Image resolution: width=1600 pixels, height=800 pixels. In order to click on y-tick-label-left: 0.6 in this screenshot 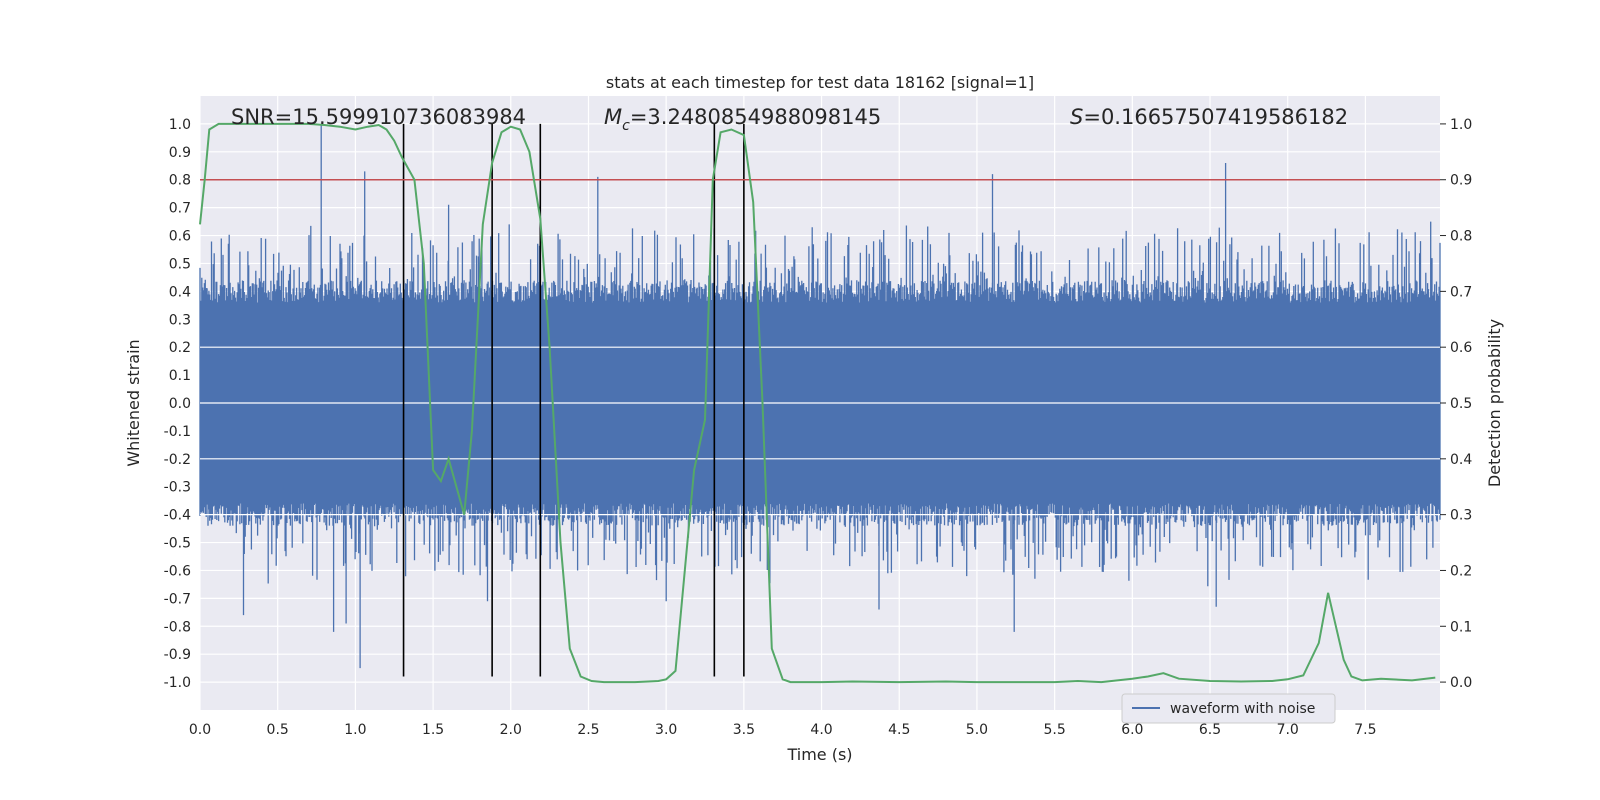, I will do `click(180, 237)`.